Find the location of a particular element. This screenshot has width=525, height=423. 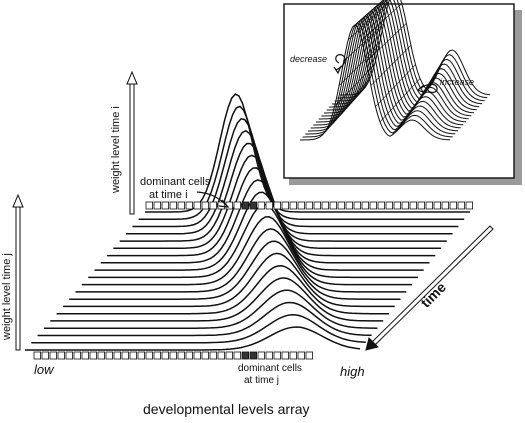

dominant-cells-time-j-label-2: at time j is located at coordinates (262, 380).